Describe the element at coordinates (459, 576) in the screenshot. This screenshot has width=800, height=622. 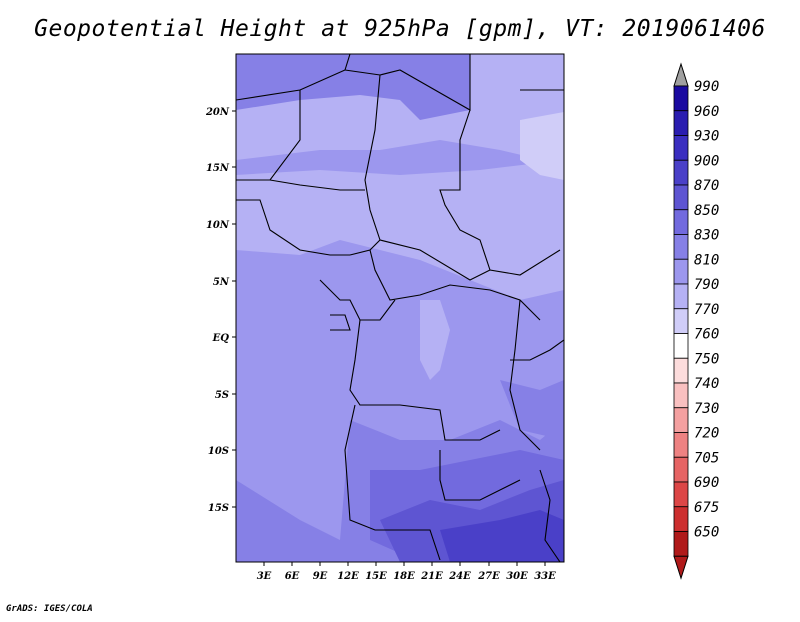
I see `lon-tick-label: 24E` at that location.